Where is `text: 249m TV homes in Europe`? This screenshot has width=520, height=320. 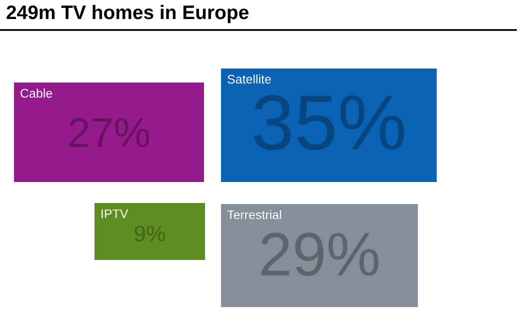
text: 249m TV homes in Europe is located at coordinates (127, 14).